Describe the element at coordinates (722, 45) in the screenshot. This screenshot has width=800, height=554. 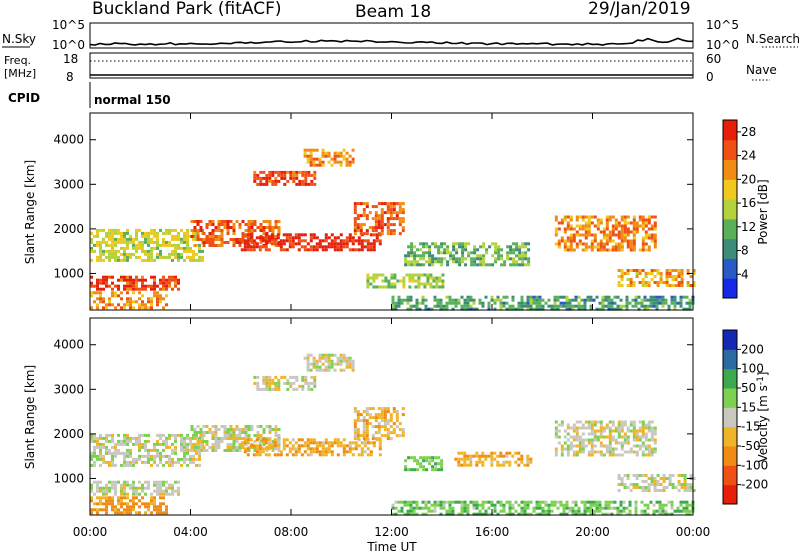
I see `nsearch-bottom-tick: 10^0` at that location.